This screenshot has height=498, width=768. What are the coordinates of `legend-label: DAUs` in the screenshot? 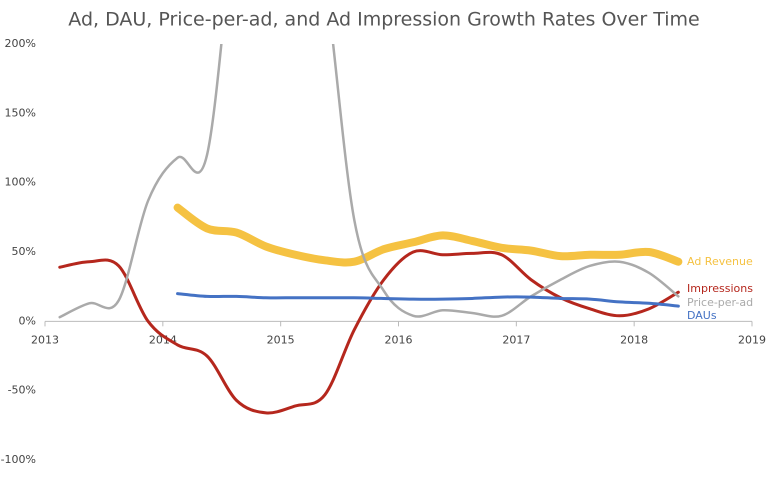 It's located at (702, 315).